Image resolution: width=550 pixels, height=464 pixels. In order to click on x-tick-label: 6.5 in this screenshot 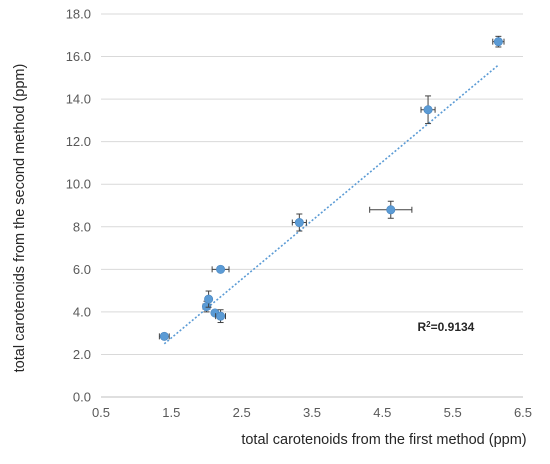, I will do `click(523, 412)`.